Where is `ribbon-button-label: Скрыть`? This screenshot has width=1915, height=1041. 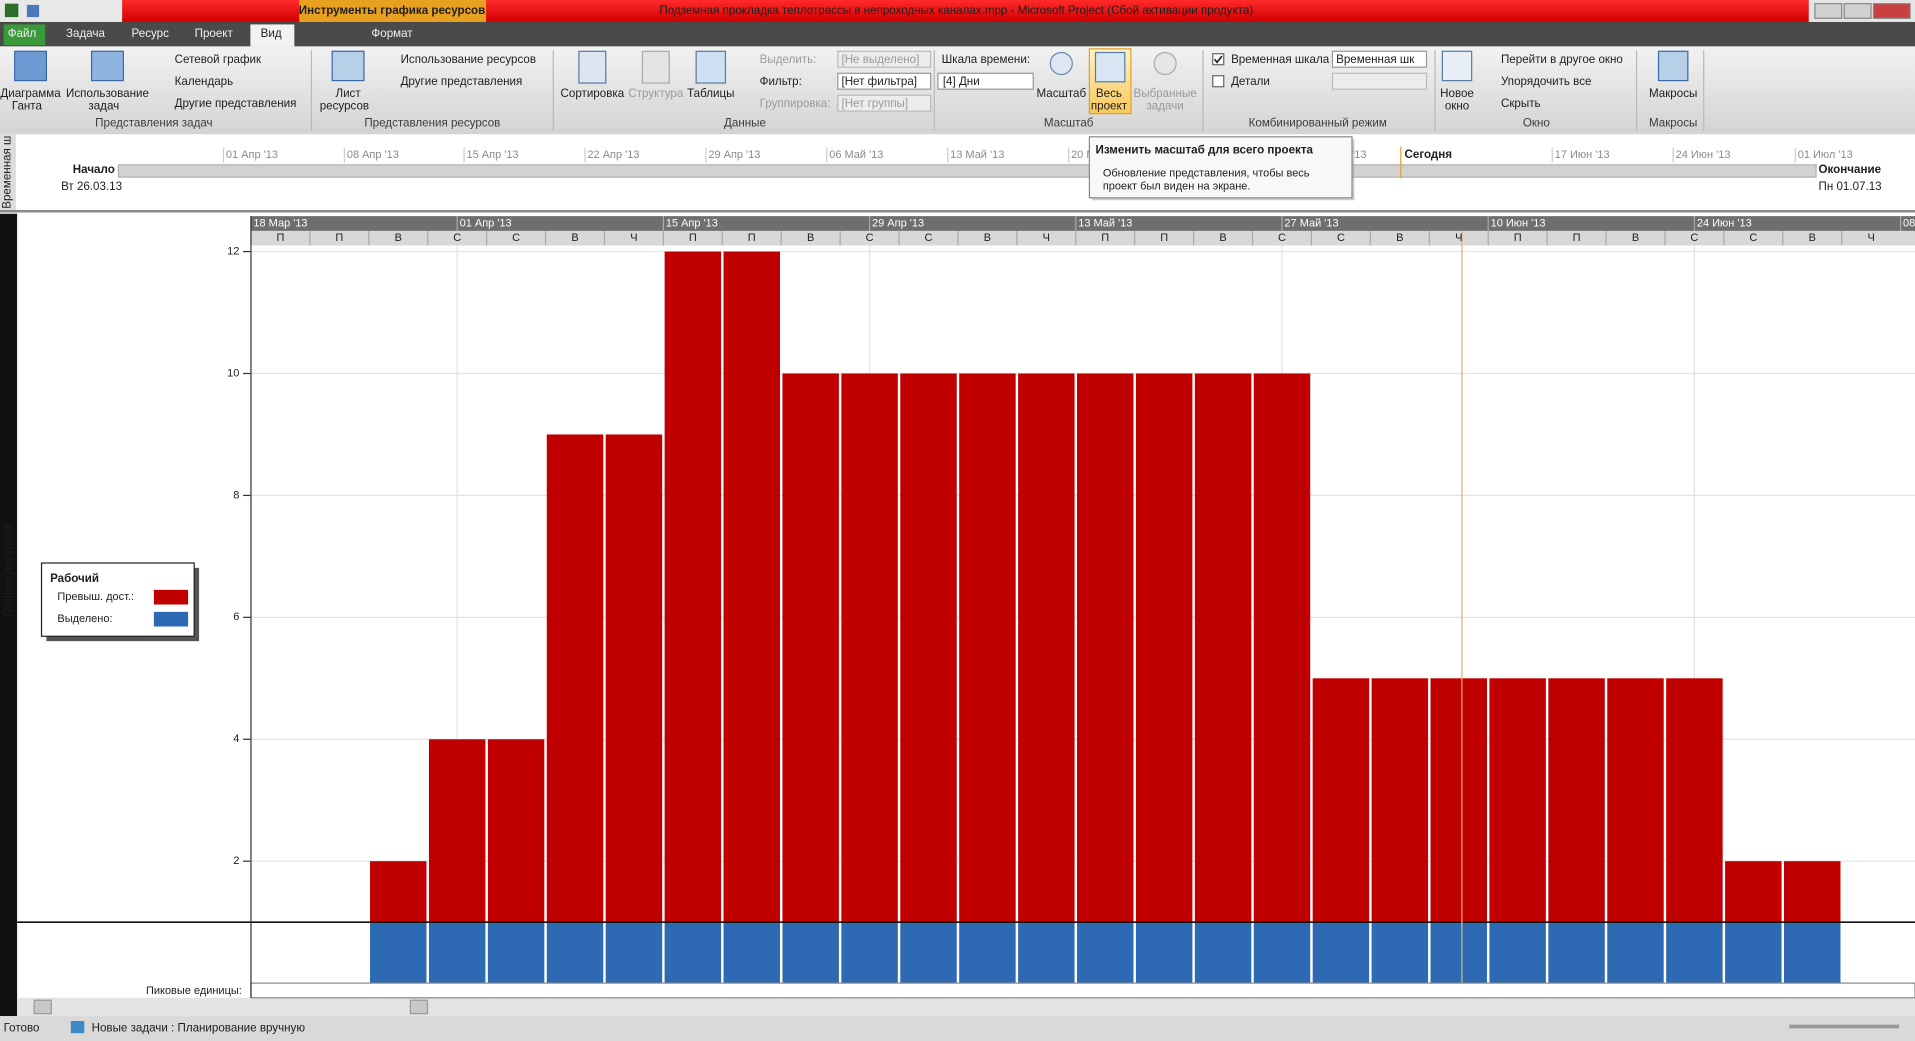 ribbon-button-label: Скрыть is located at coordinates (1521, 103).